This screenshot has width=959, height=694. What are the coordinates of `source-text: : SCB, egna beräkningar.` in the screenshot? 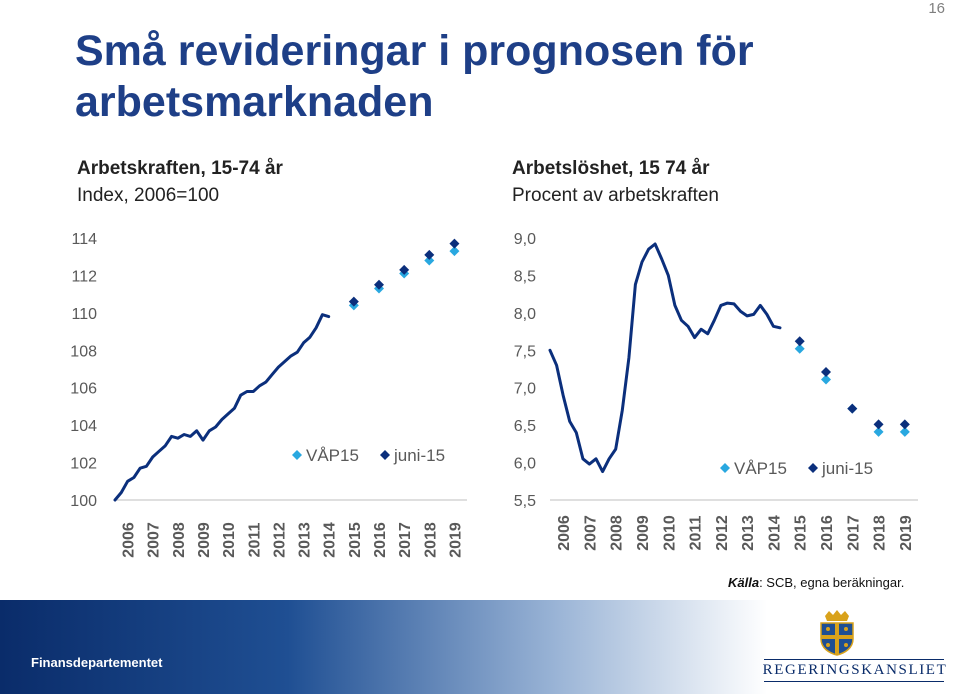 It's located at (832, 582).